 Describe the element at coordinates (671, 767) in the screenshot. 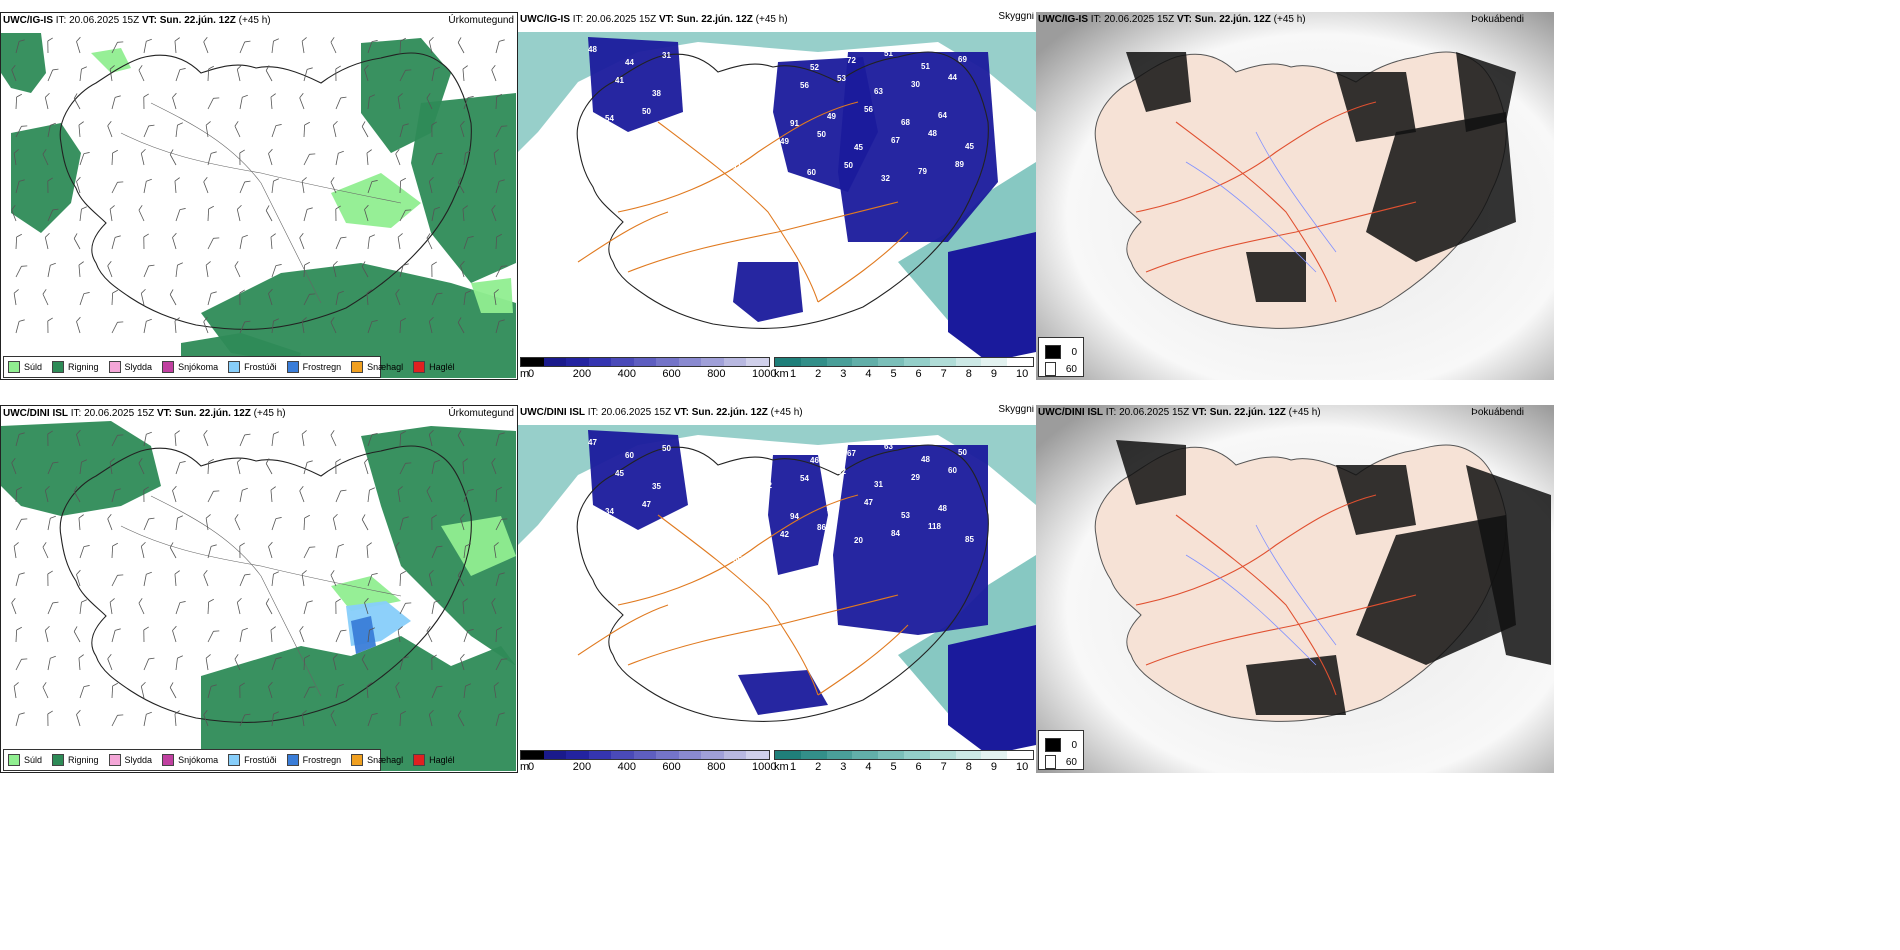

I see `colorbar-tick: 600` at that location.